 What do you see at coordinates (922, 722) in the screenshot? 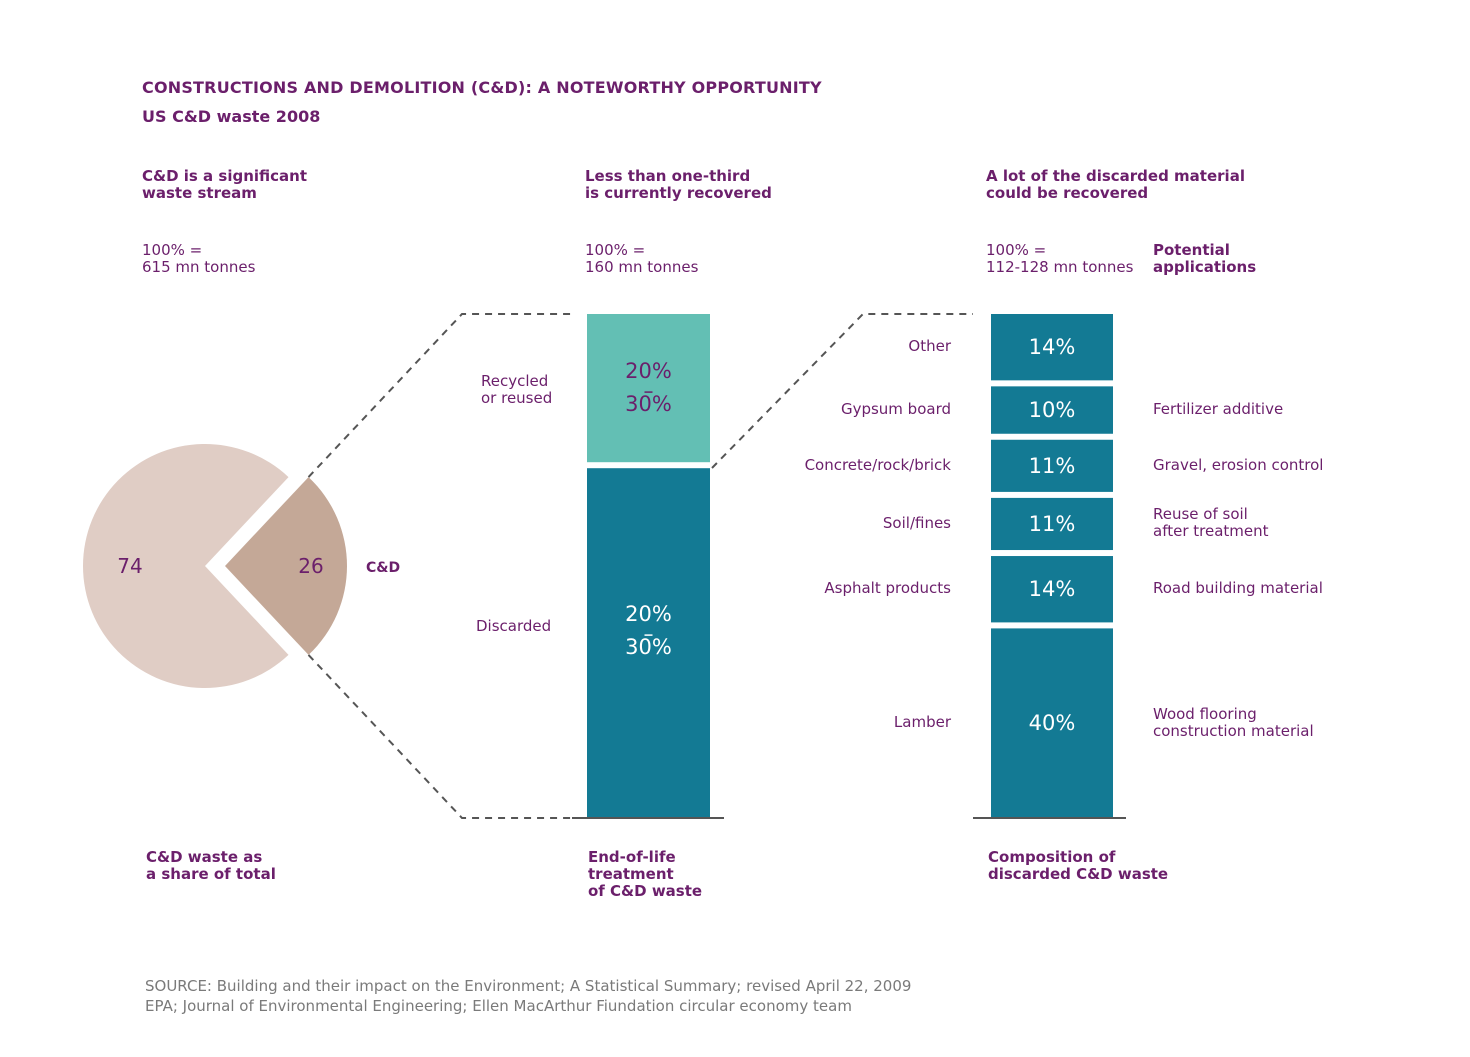
I see `category-label-lamber: Lamber` at bounding box center [922, 722].